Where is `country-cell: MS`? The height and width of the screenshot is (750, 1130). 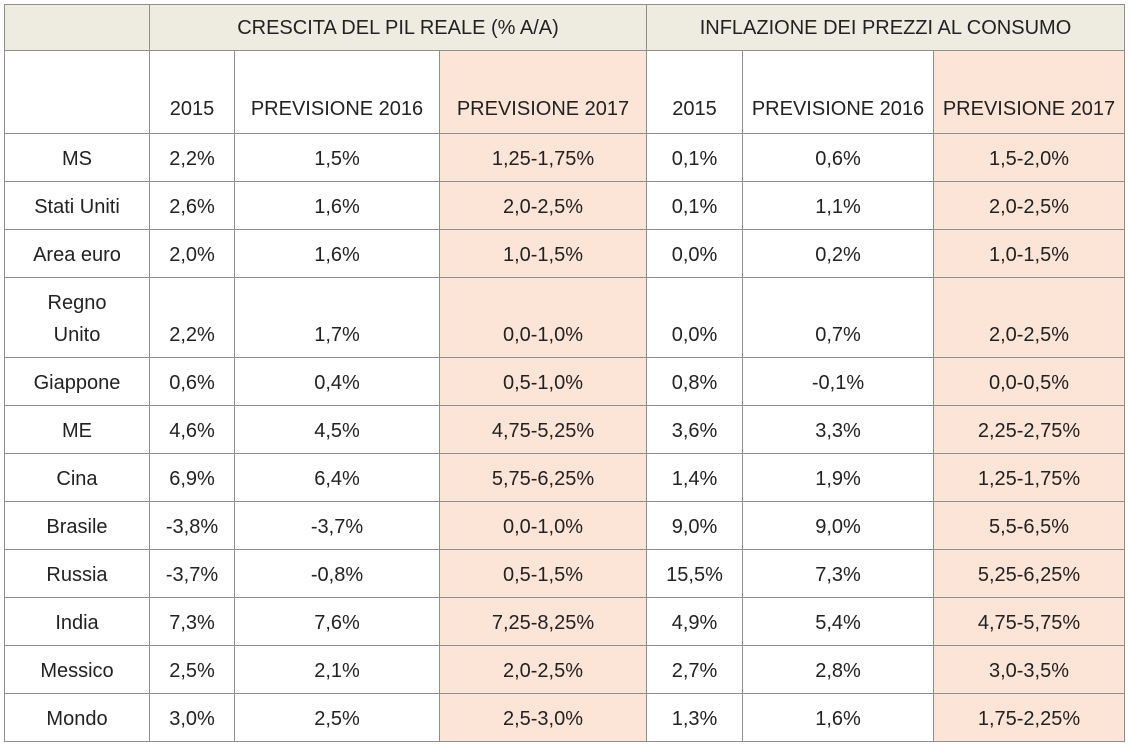 country-cell: MS is located at coordinates (77, 157).